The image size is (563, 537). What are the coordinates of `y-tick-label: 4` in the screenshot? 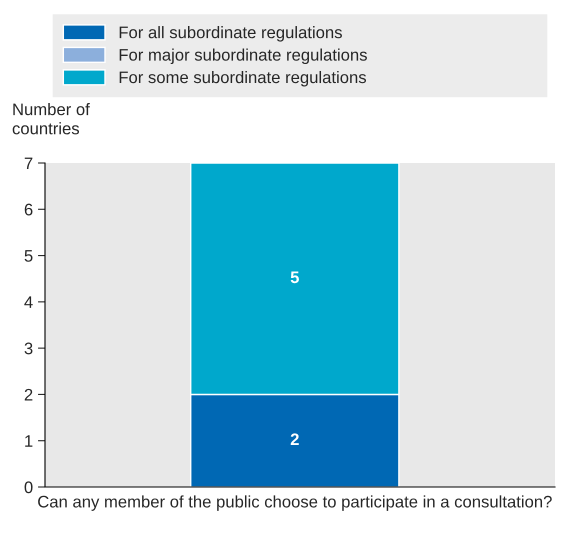 It's located at (28, 302).